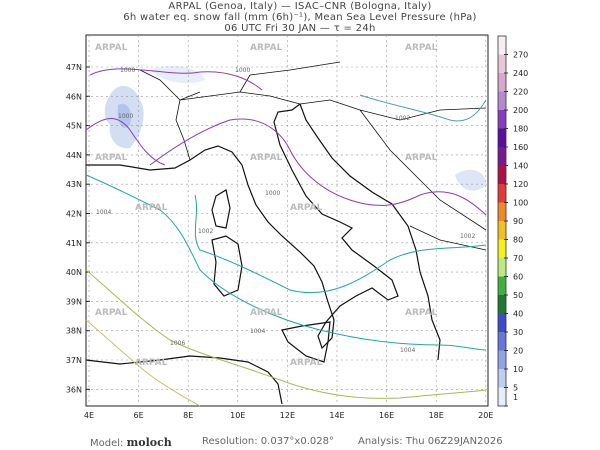 This screenshot has height=450, width=600. What do you see at coordinates (518, 221) in the screenshot?
I see `colorbar-label: 90` at bounding box center [518, 221].